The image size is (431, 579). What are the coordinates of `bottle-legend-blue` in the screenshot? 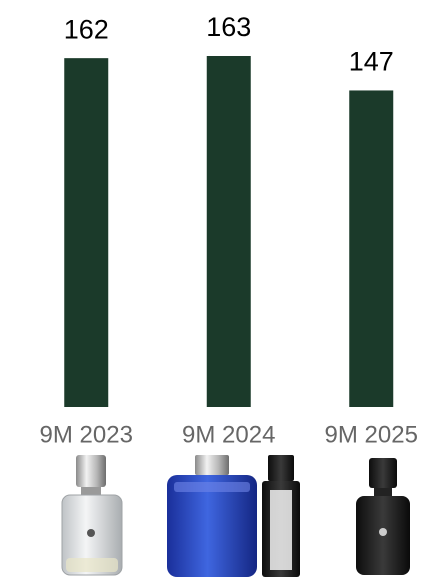 It's located at (212, 516).